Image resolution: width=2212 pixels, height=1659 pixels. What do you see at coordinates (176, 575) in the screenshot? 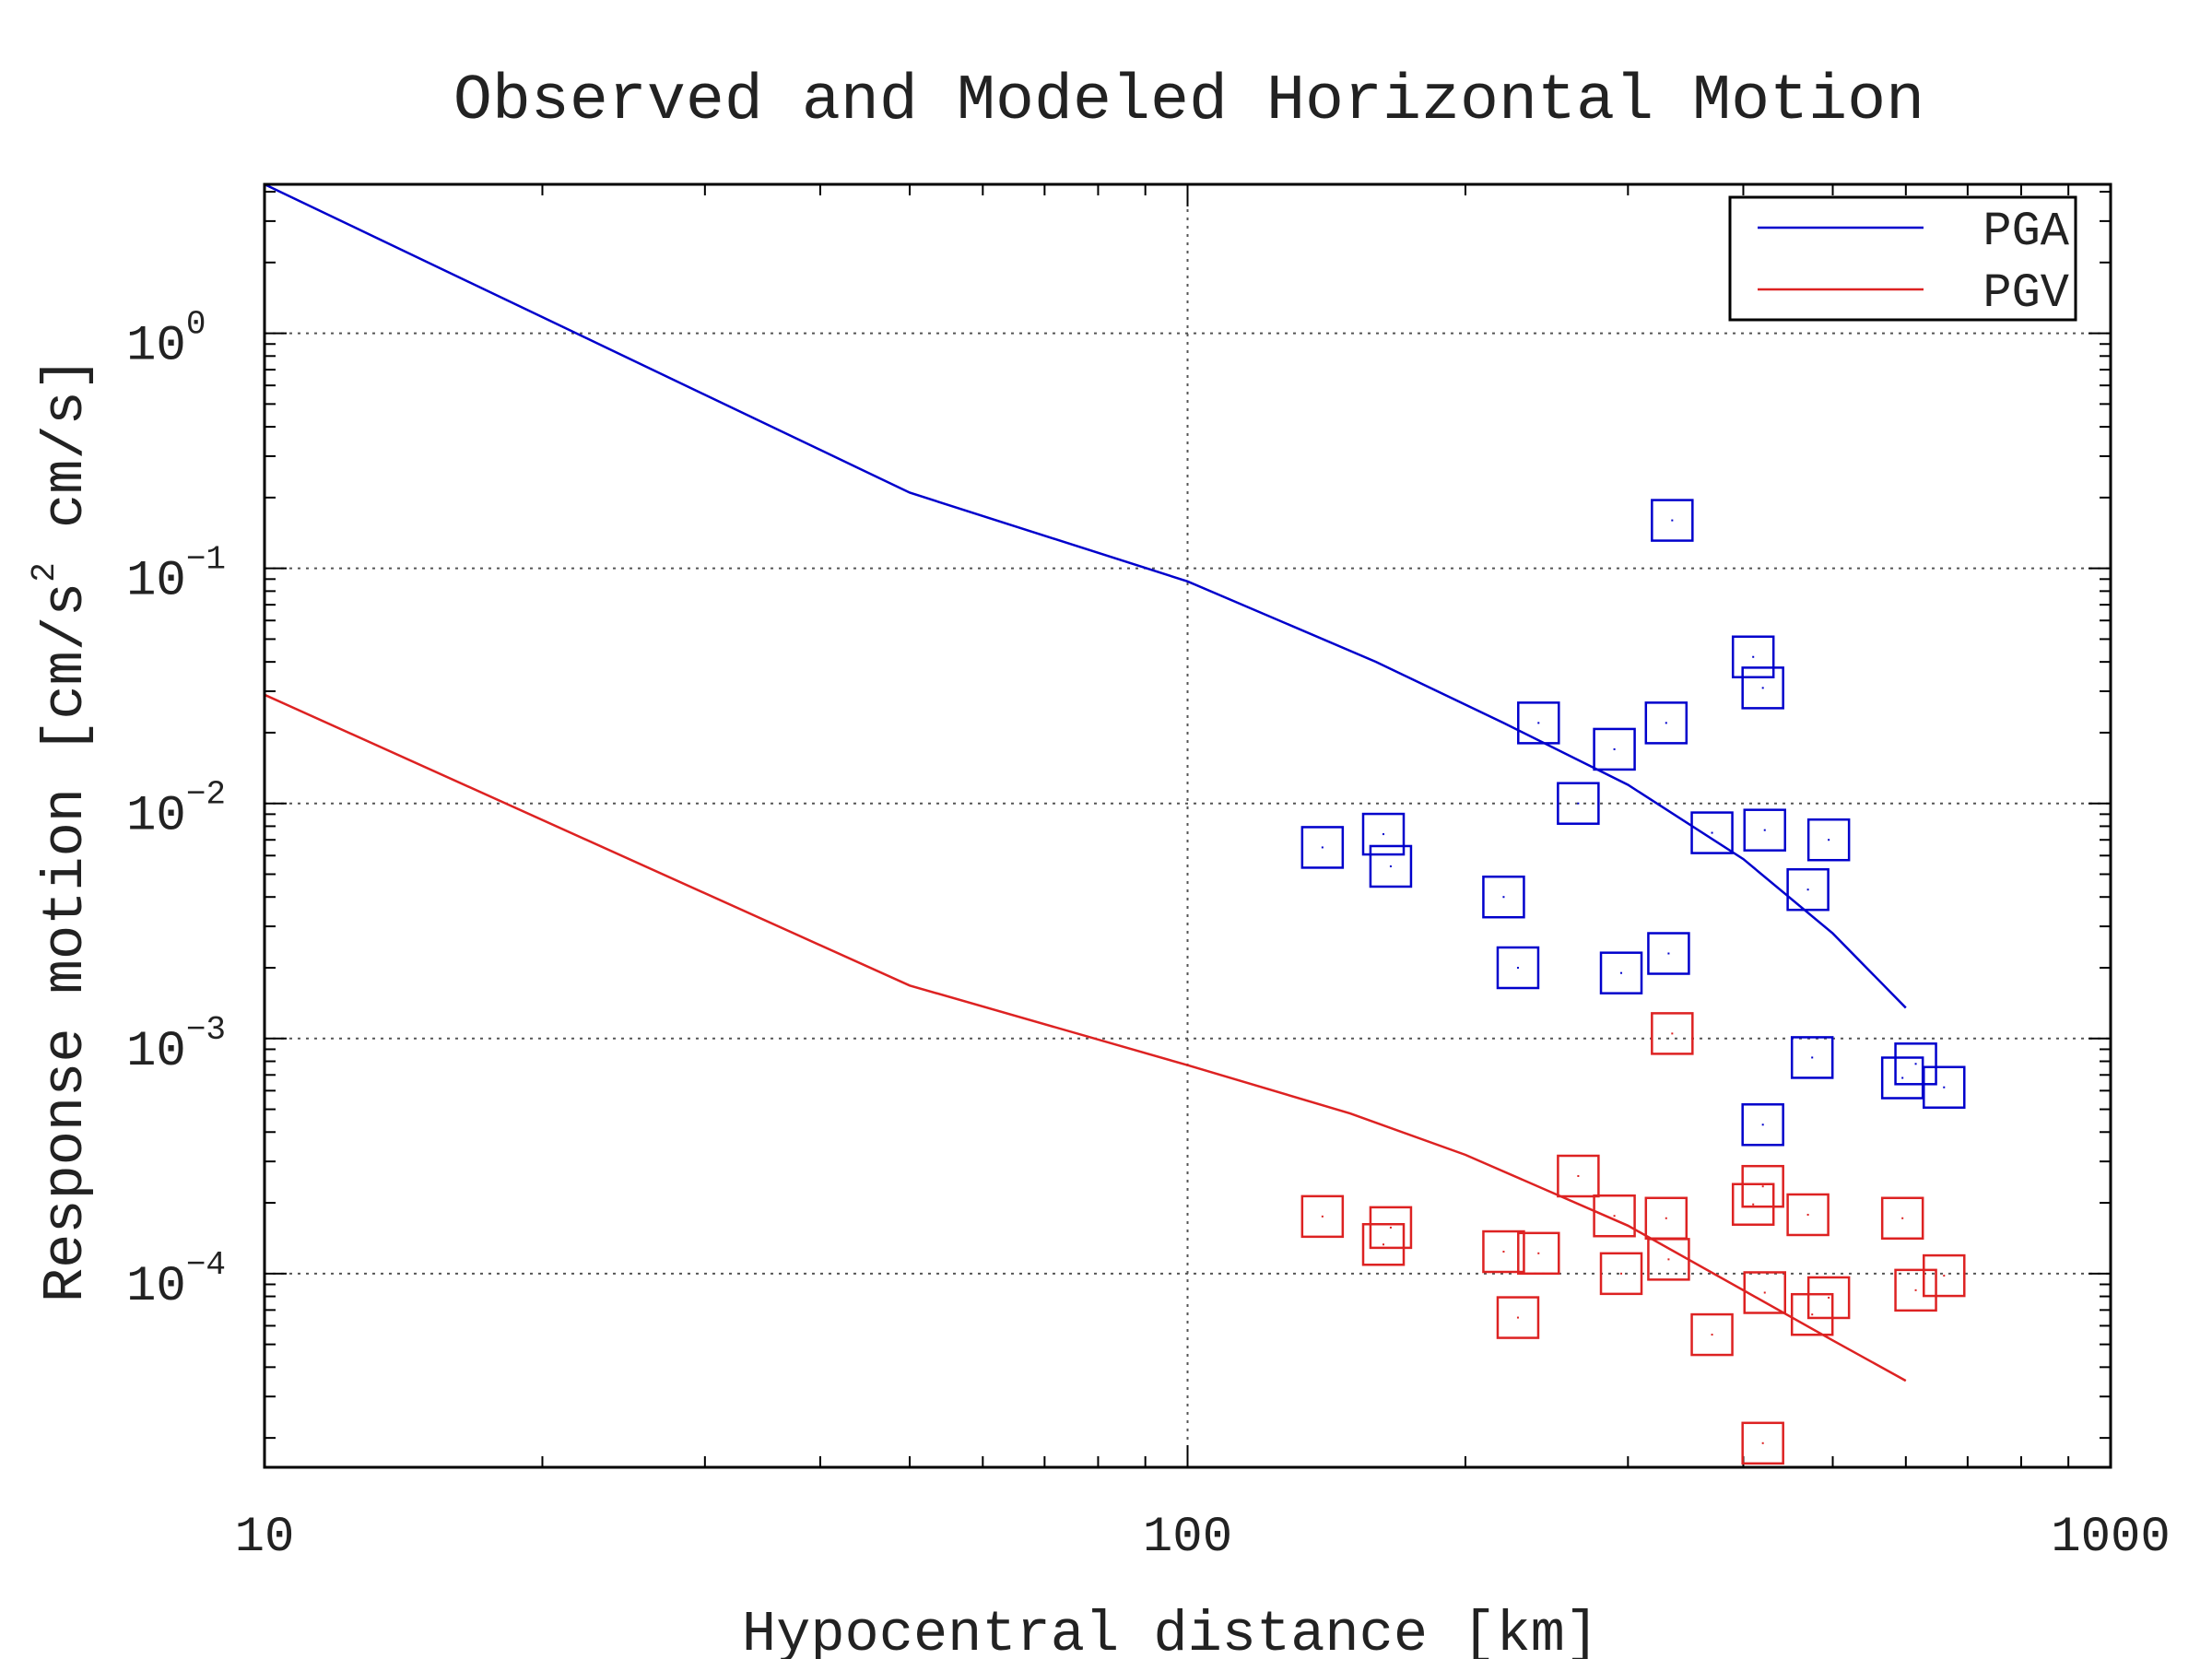
I see `y-tick-label: 10⁻¹` at bounding box center [176, 575].